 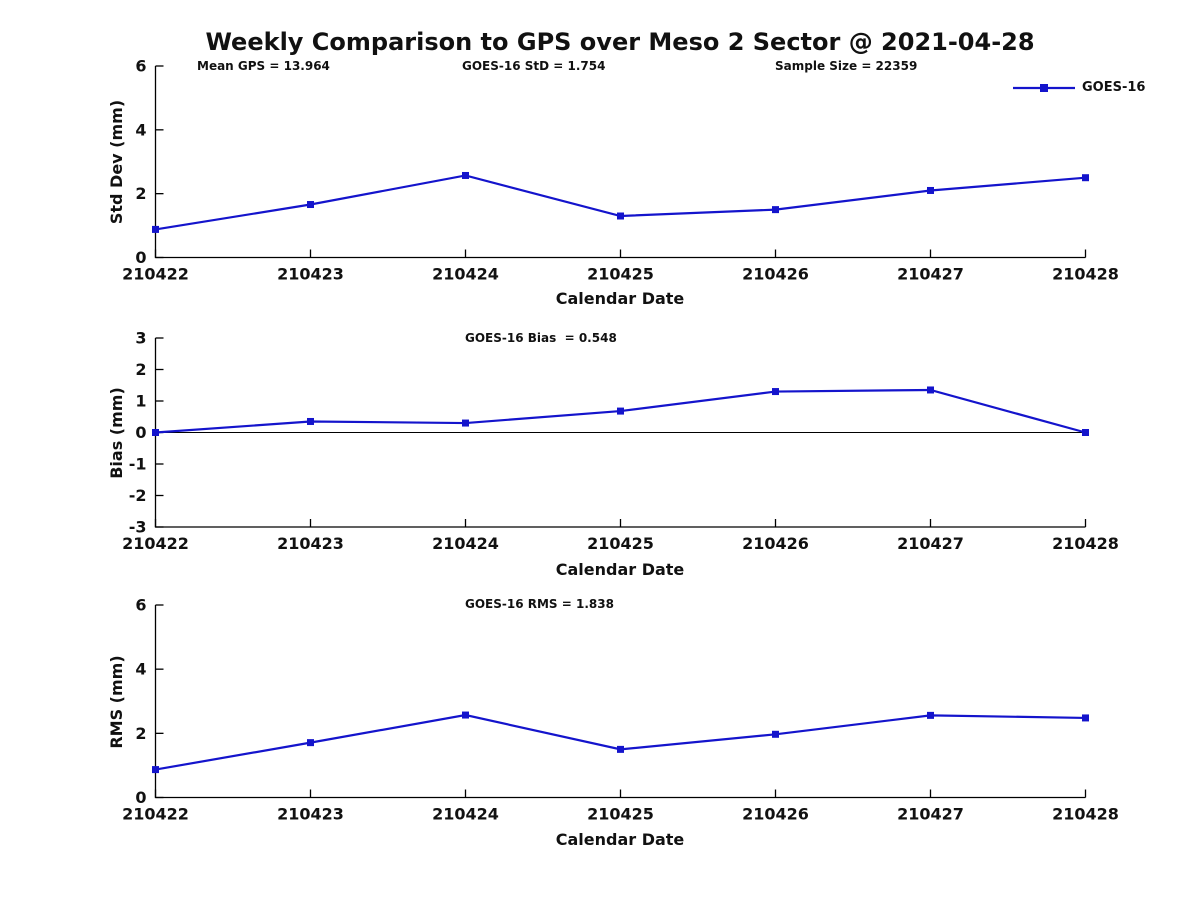 I want to click on annotation-goes16-bias: GOES-16 Bias = 0.548, so click(x=541, y=338).